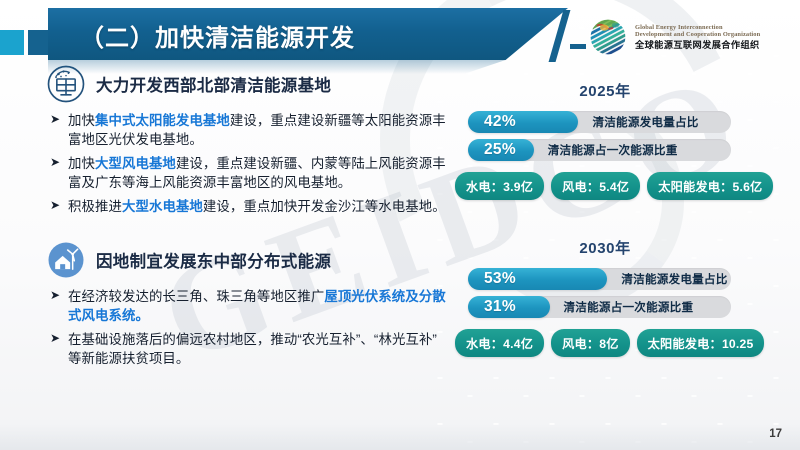  I want to click on progress-track: 31% 清洁能源占一次能源比重, so click(599, 307).